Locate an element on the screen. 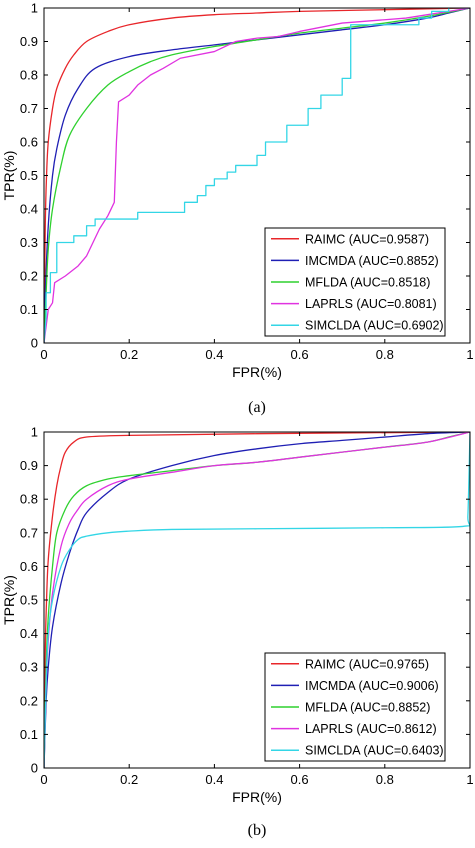  legend-entry: RAIMC (AUC=0.9587) is located at coordinates (367, 239).